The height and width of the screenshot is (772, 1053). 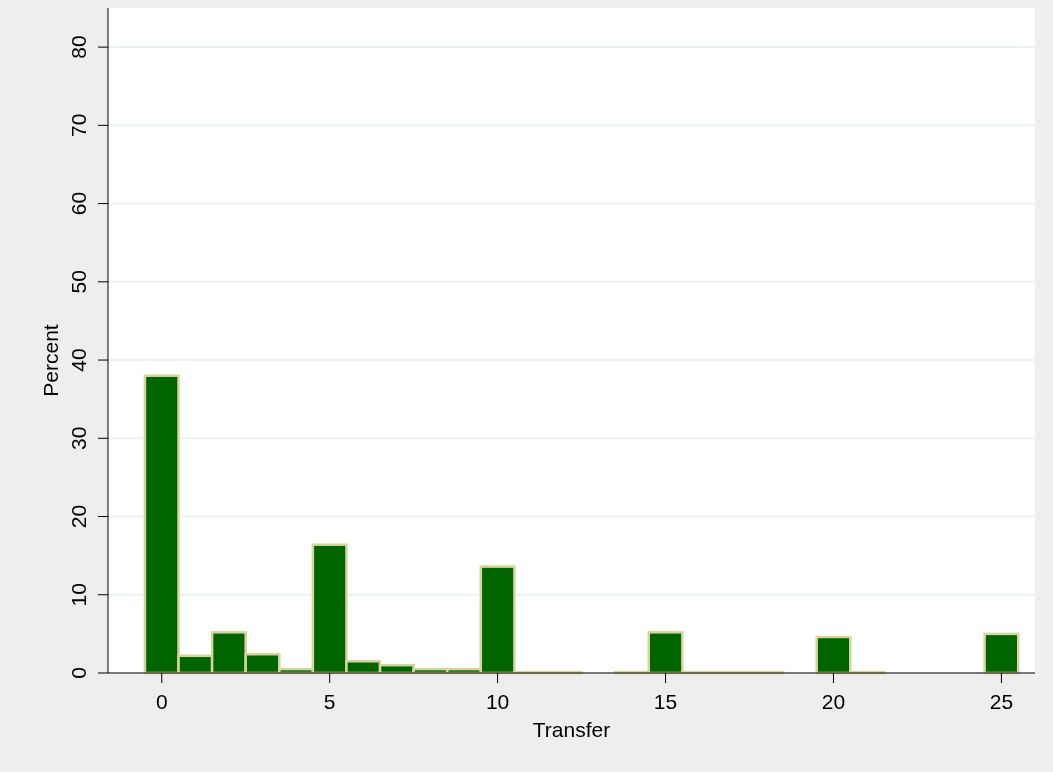 I want to click on y-tick-label: 30, so click(x=78, y=438).